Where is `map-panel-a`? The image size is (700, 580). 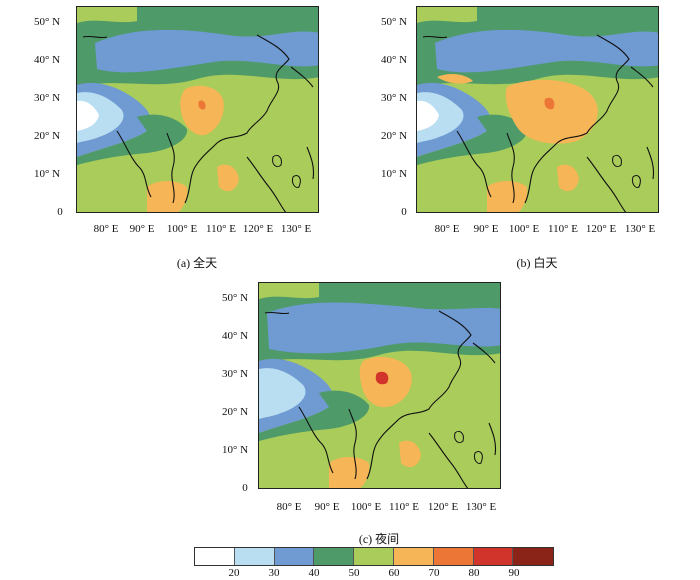
map-panel-a is located at coordinates (197, 109).